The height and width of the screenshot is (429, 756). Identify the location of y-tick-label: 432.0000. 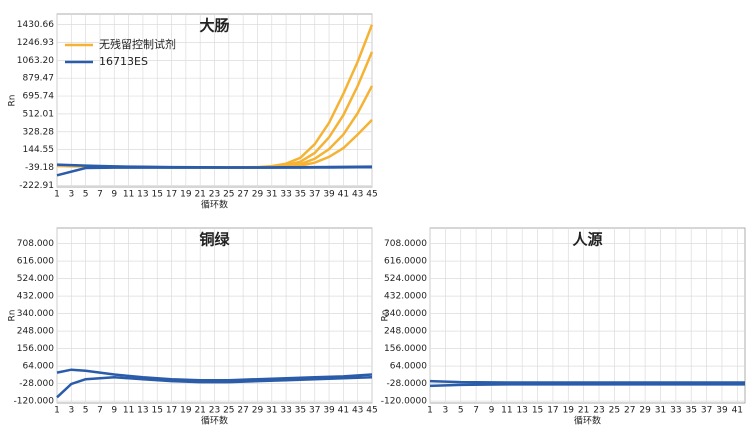
(405, 297).